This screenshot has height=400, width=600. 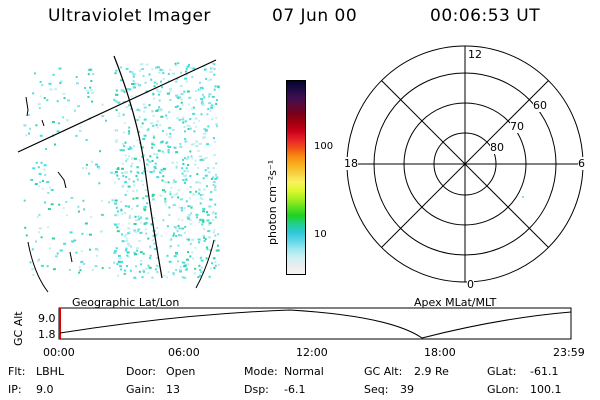 What do you see at coordinates (503, 389) in the screenshot?
I see `glon-key: GLon:` at bounding box center [503, 389].